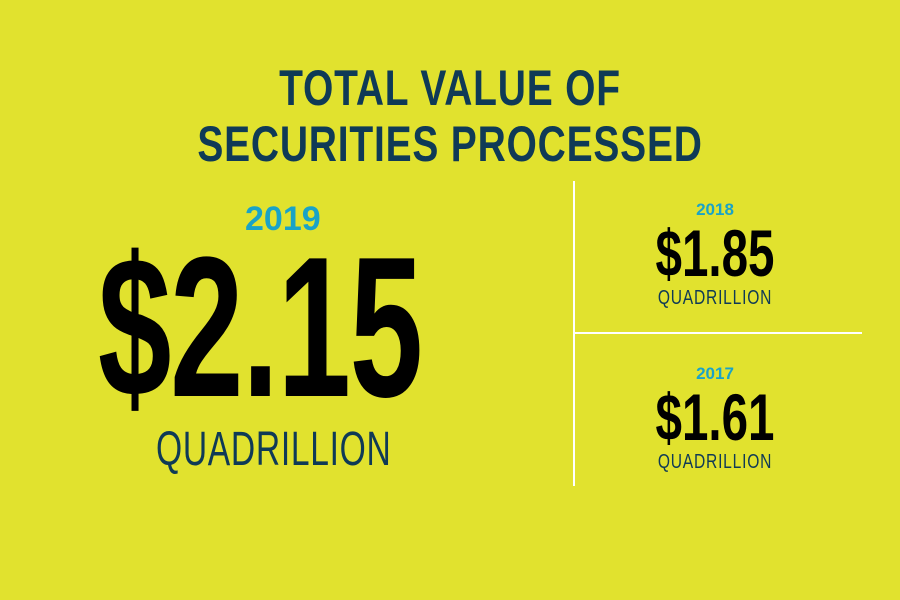 The width and height of the screenshot is (900, 600). I want to click on side-stat-2018: 2018 $1.85 QUADRILLION, so click(715, 255).